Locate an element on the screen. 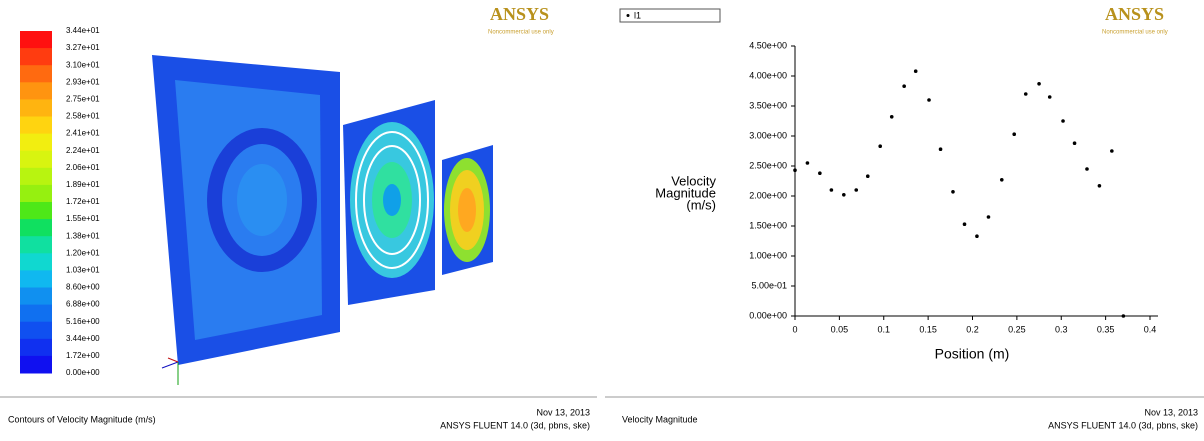  y-tick-label: 1.50e+00 is located at coordinates (768, 225).